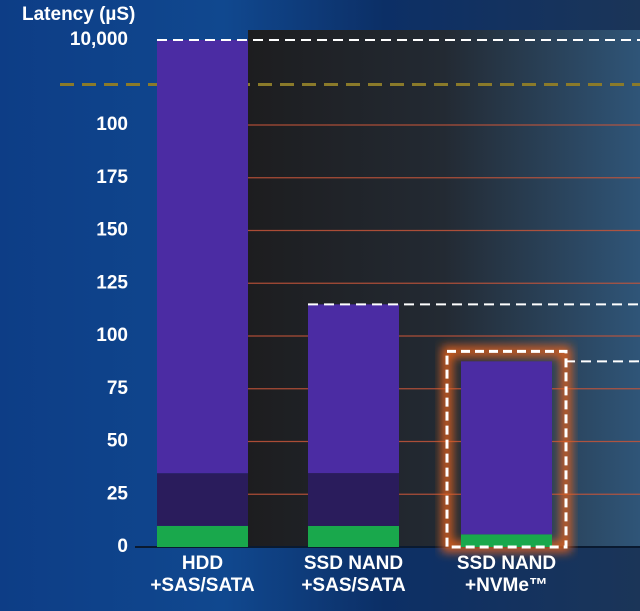 The width and height of the screenshot is (640, 611). What do you see at coordinates (506, 574) in the screenshot?
I see `x-tick-label: SSD NAND +NVMe™` at bounding box center [506, 574].